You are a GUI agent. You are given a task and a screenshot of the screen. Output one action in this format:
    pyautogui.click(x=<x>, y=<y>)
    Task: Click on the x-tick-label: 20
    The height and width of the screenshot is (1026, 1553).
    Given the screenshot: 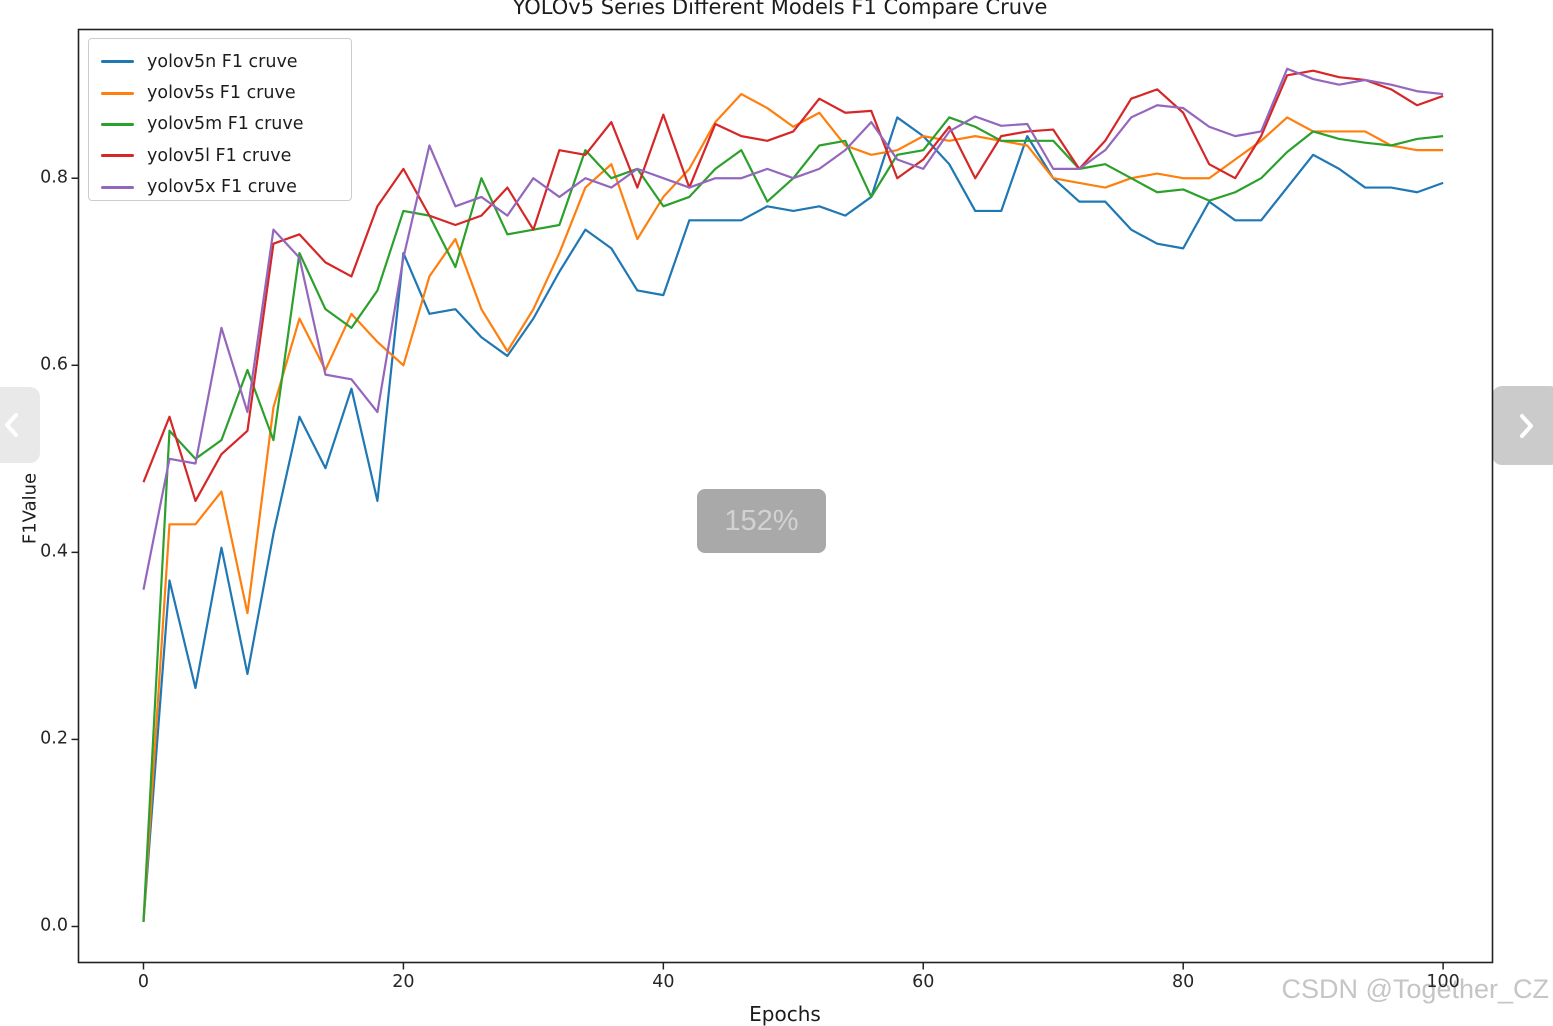 What is the action you would take?
    pyautogui.click(x=403, y=982)
    